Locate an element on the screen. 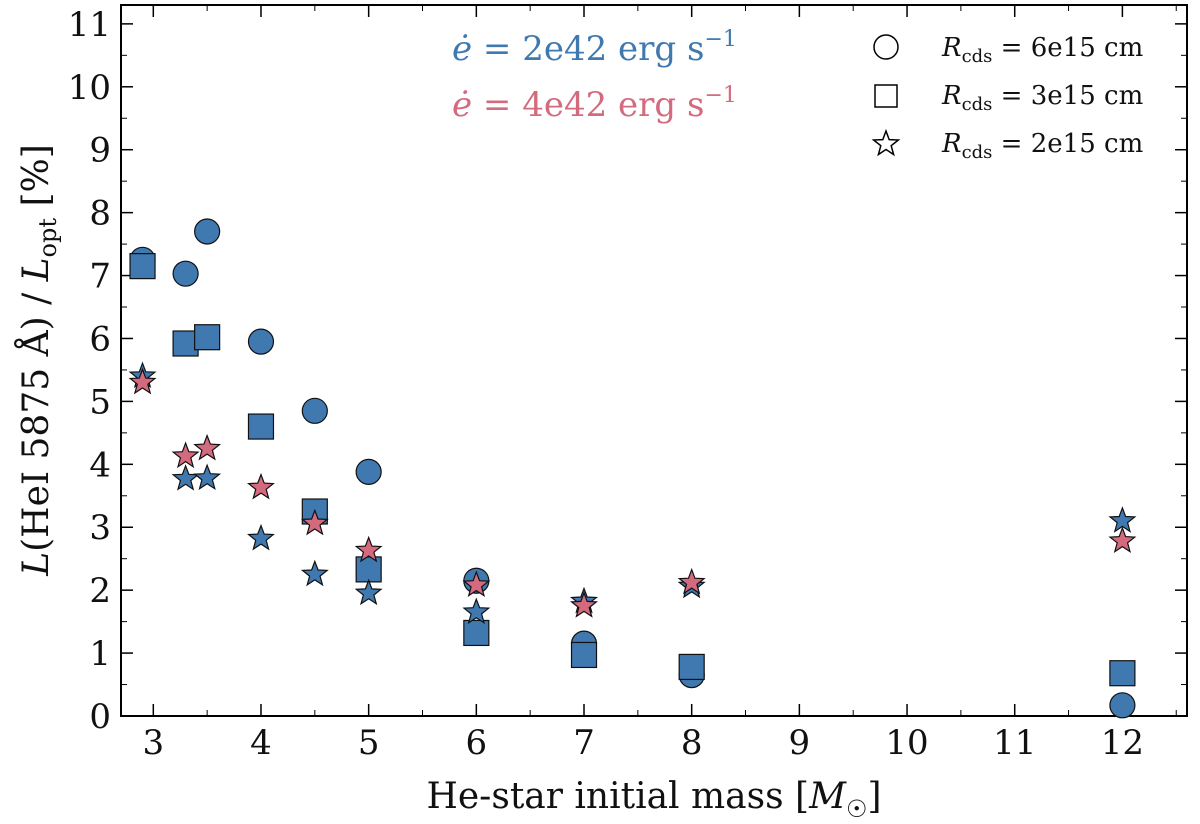  y-tick-label: 10 is located at coordinates (89, 88).